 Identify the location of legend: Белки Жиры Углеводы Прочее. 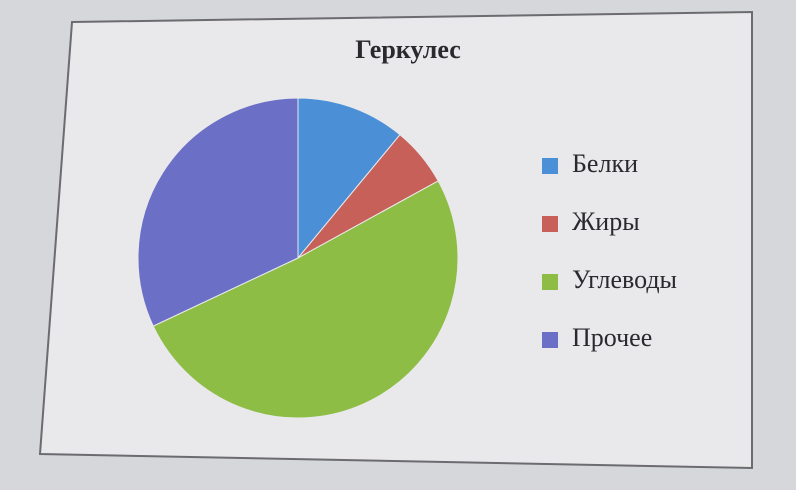
(609, 250).